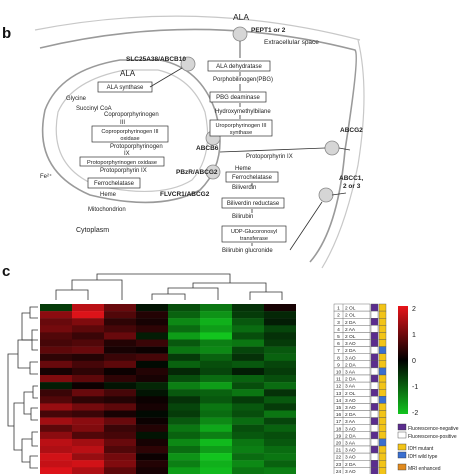  Describe the element at coordinates (46, 176) in the screenshot. I see `fe-label: Fe²⁺` at that location.